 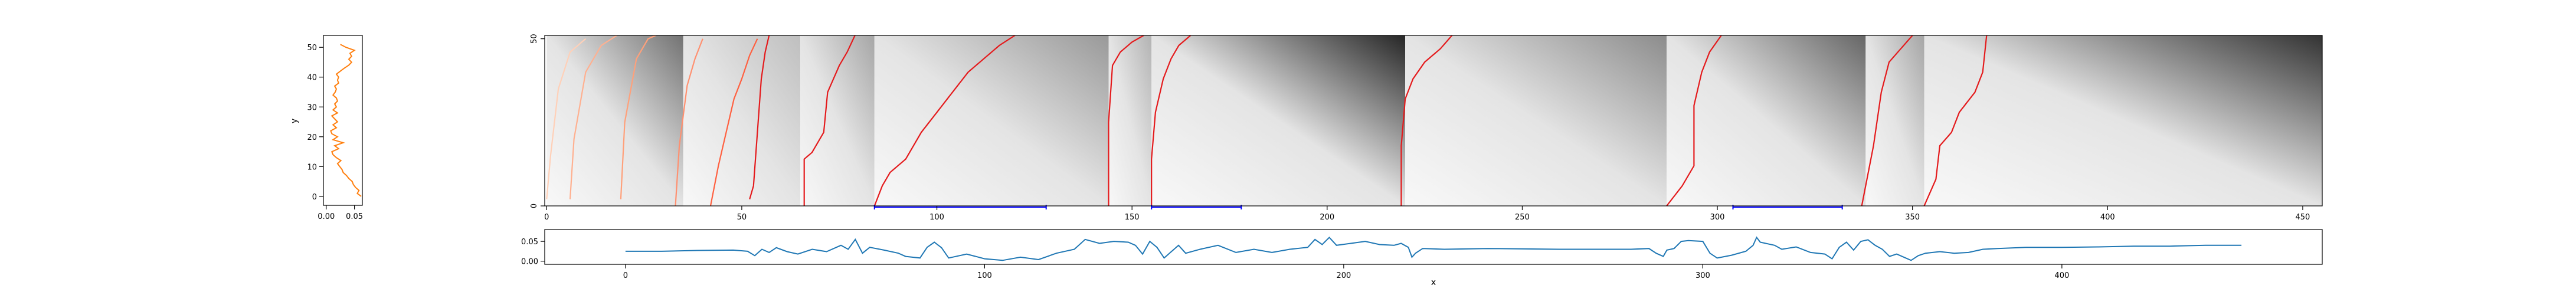 What do you see at coordinates (312, 107) in the screenshot?
I see `left-y-tick-label: 30` at bounding box center [312, 107].